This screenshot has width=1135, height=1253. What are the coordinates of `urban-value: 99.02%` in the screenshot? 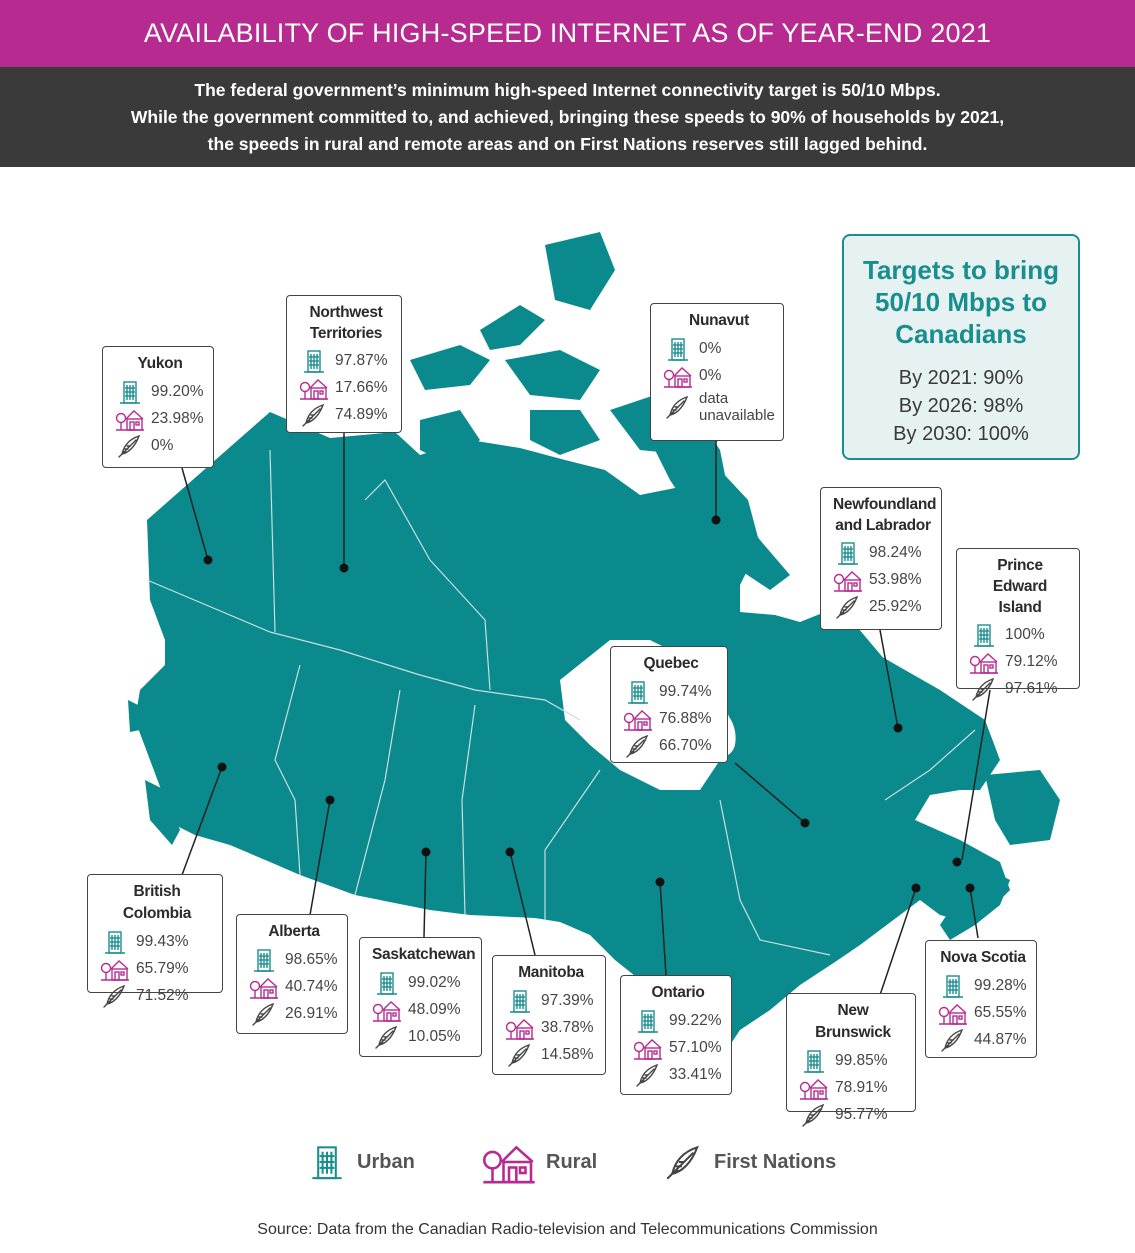 It's located at (434, 982).